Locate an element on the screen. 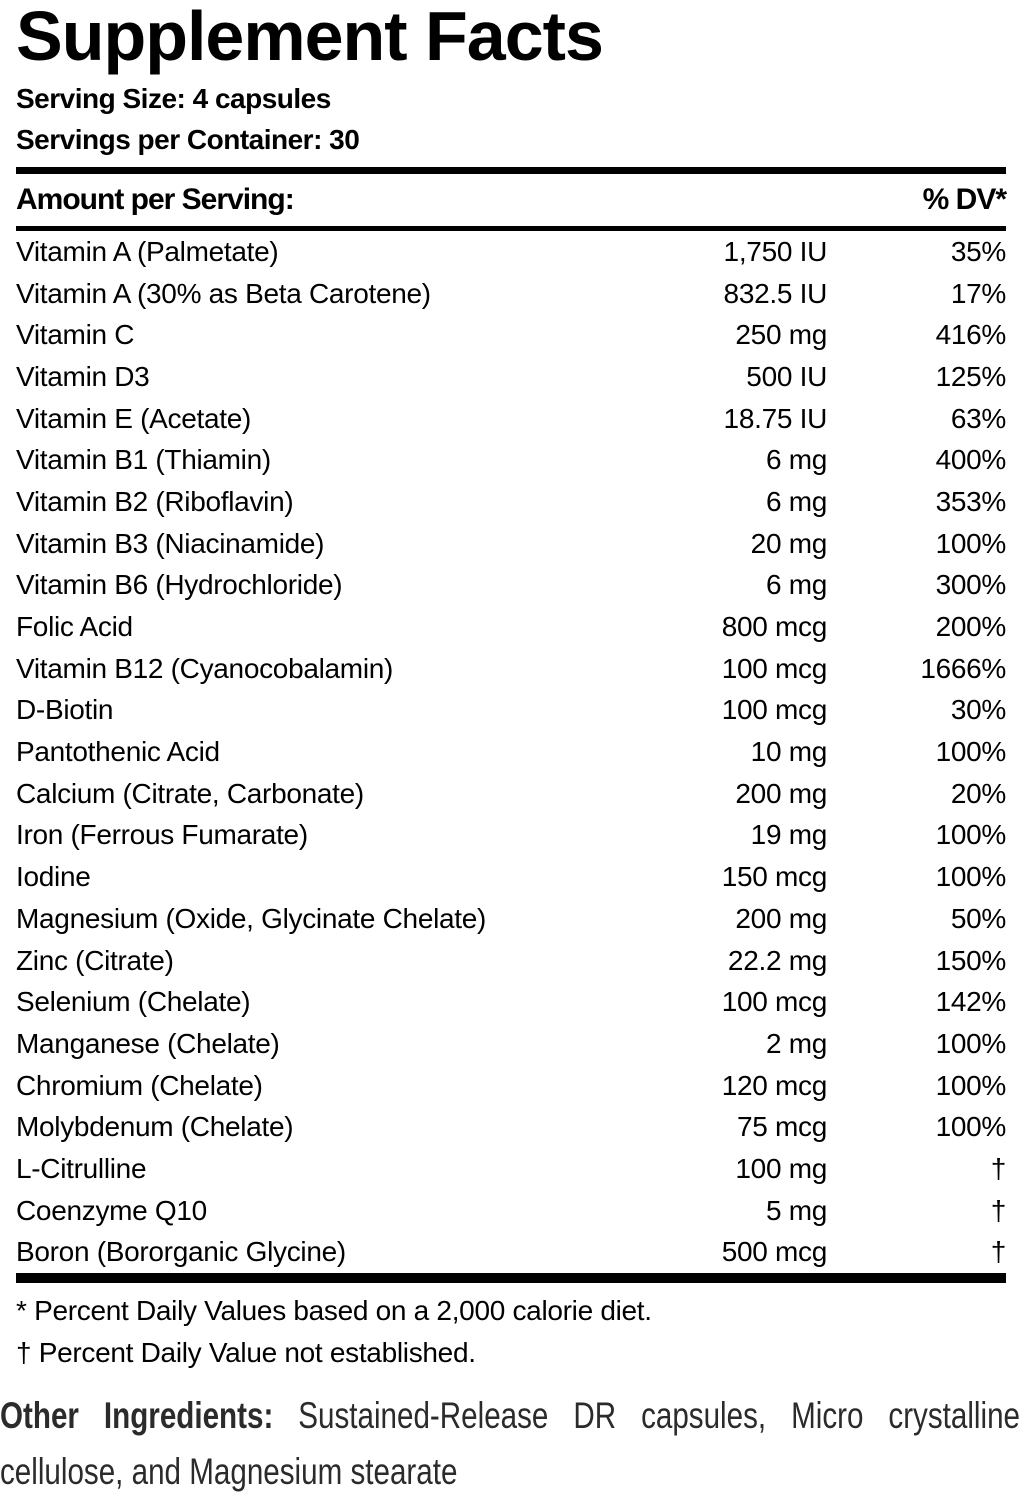 This screenshot has width=1020, height=1500. table-row: Vitamin B3 (Niacinamide) 20 mg 100% is located at coordinates (511, 544).